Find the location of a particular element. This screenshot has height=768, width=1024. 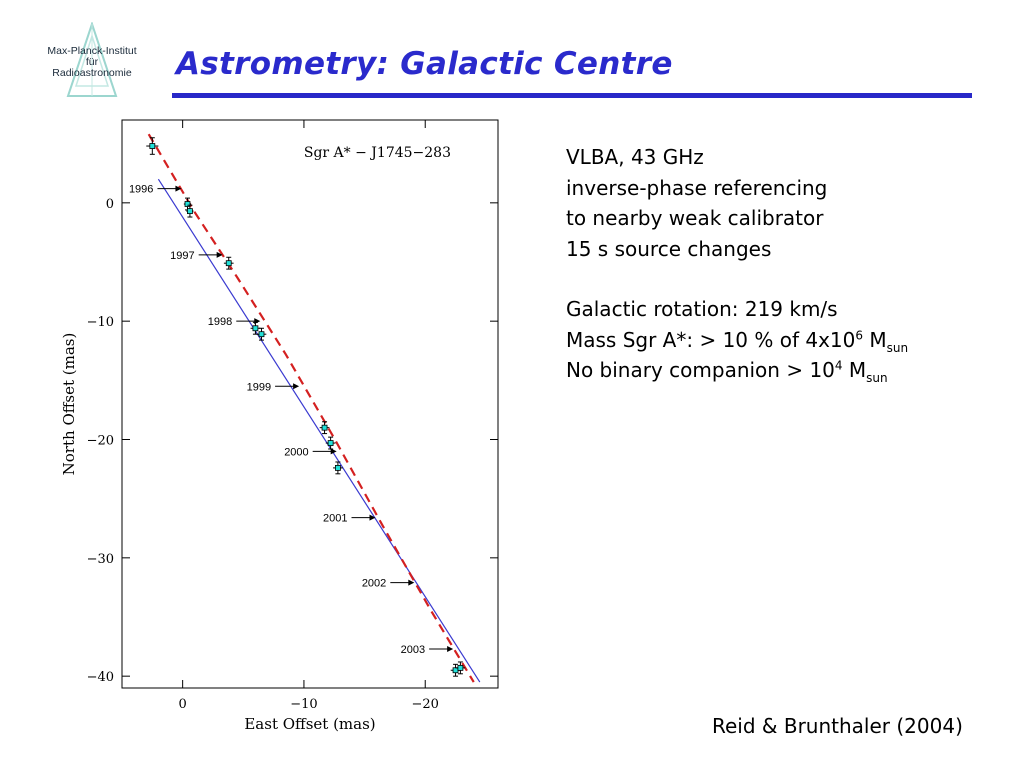

binary-exponent: 4 is located at coordinates (838, 365).